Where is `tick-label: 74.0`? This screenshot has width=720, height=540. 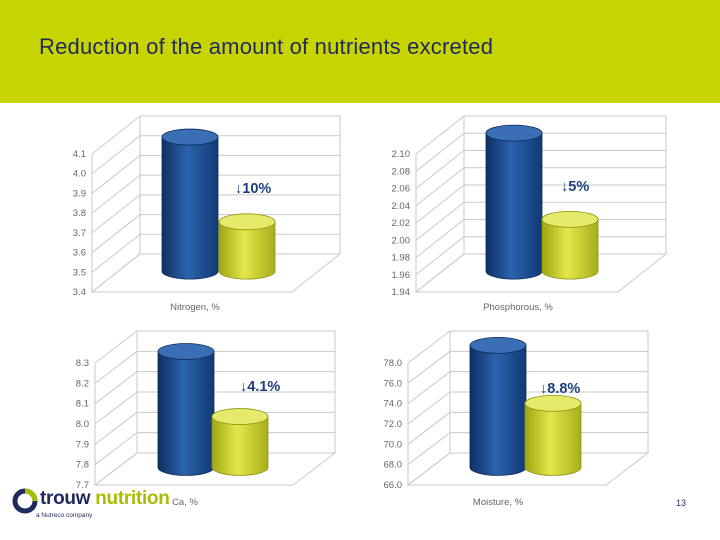
tick-label: 74.0 is located at coordinates (393, 404).